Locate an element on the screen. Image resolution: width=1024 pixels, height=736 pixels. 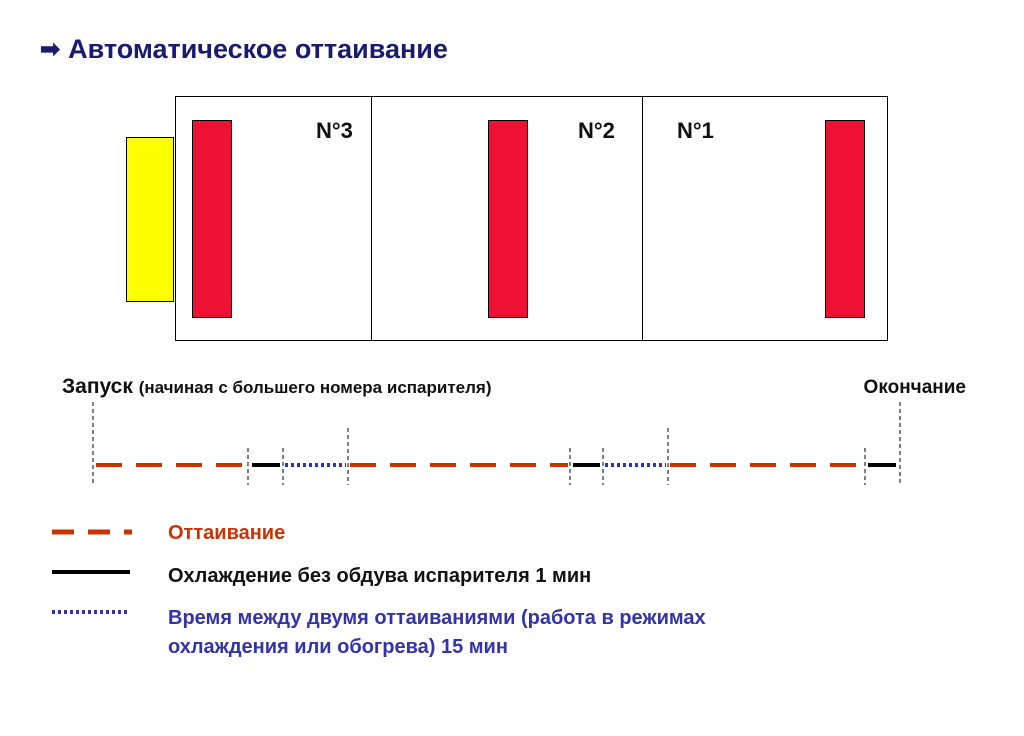
evaporator-number-1: N°1 is located at coordinates (695, 130).